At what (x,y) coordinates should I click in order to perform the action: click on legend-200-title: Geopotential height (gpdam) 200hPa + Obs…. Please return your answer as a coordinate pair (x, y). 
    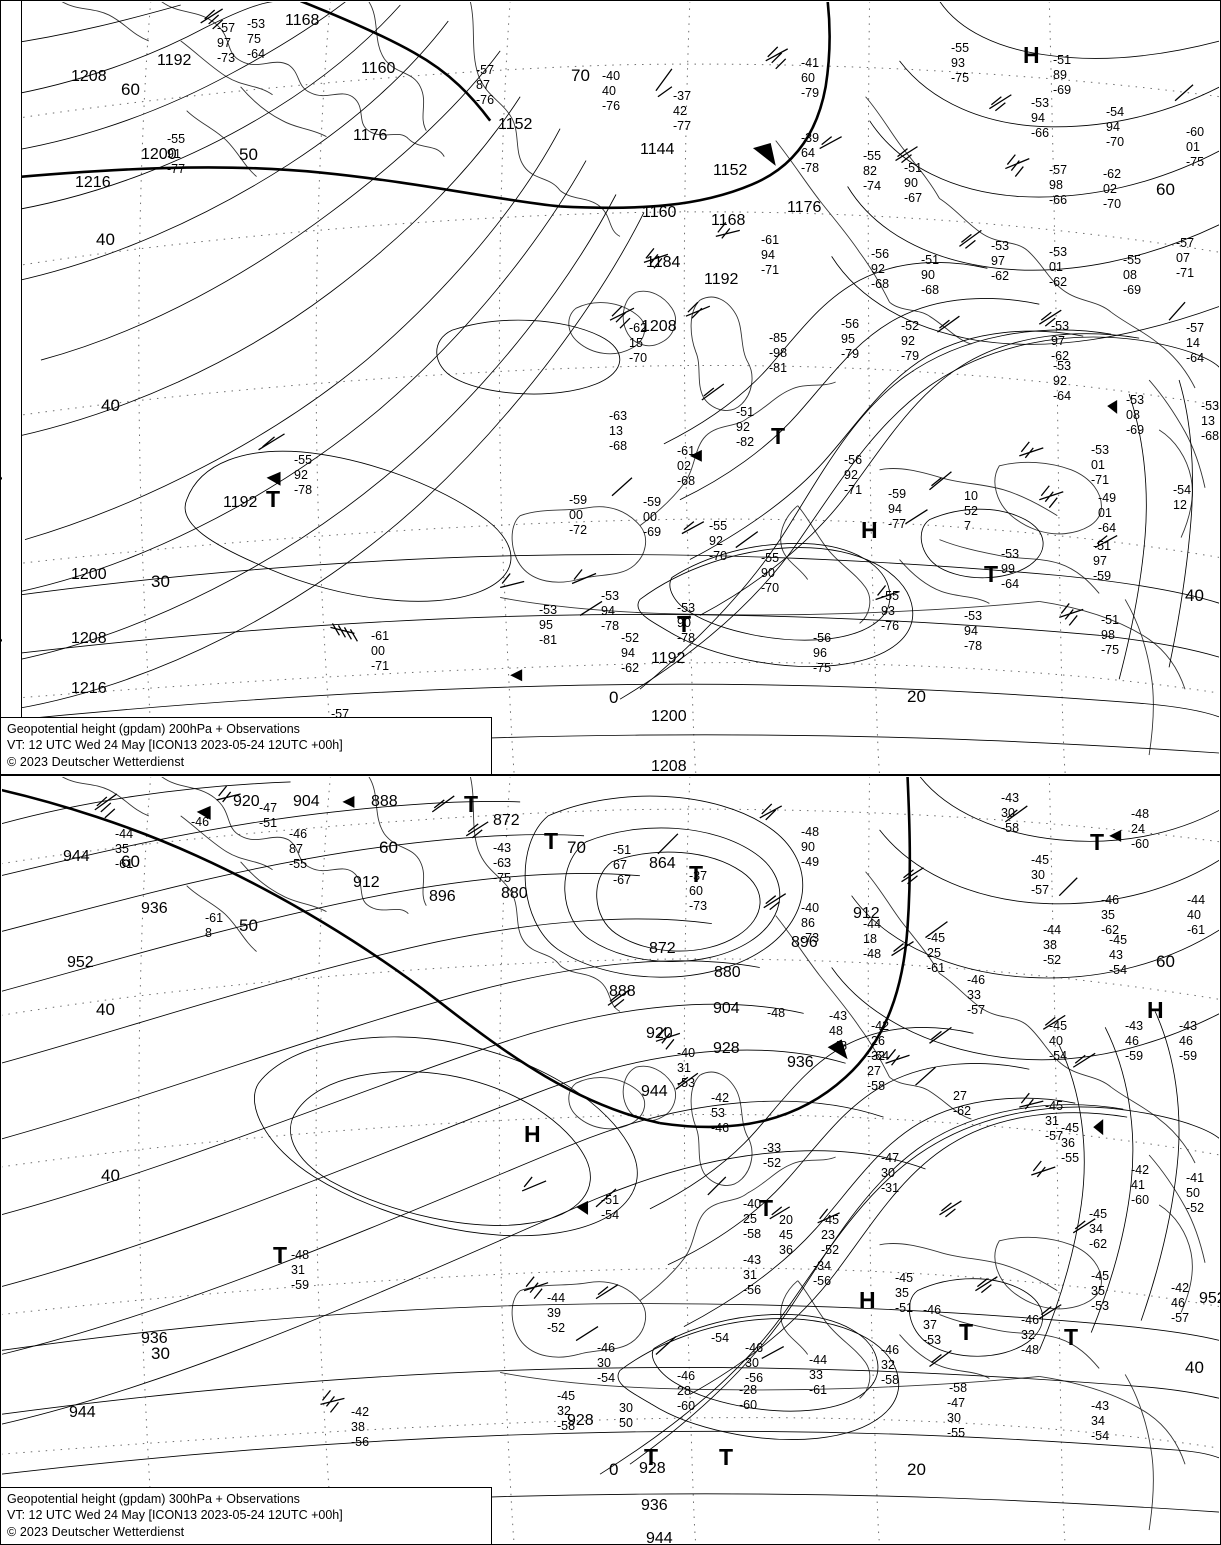
    Looking at the image, I should click on (153, 728).